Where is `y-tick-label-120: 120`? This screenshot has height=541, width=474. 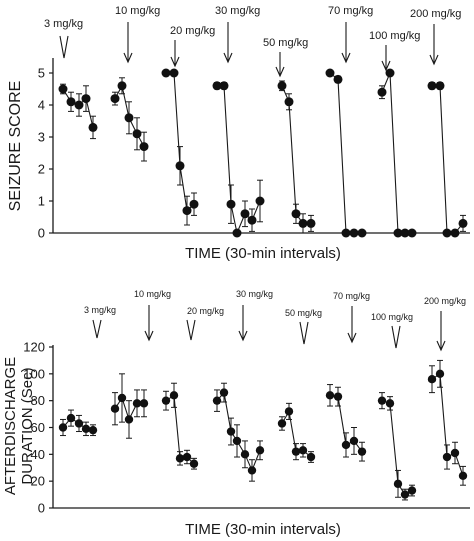
y-tick-label-120: 120 is located at coordinates (34, 347).